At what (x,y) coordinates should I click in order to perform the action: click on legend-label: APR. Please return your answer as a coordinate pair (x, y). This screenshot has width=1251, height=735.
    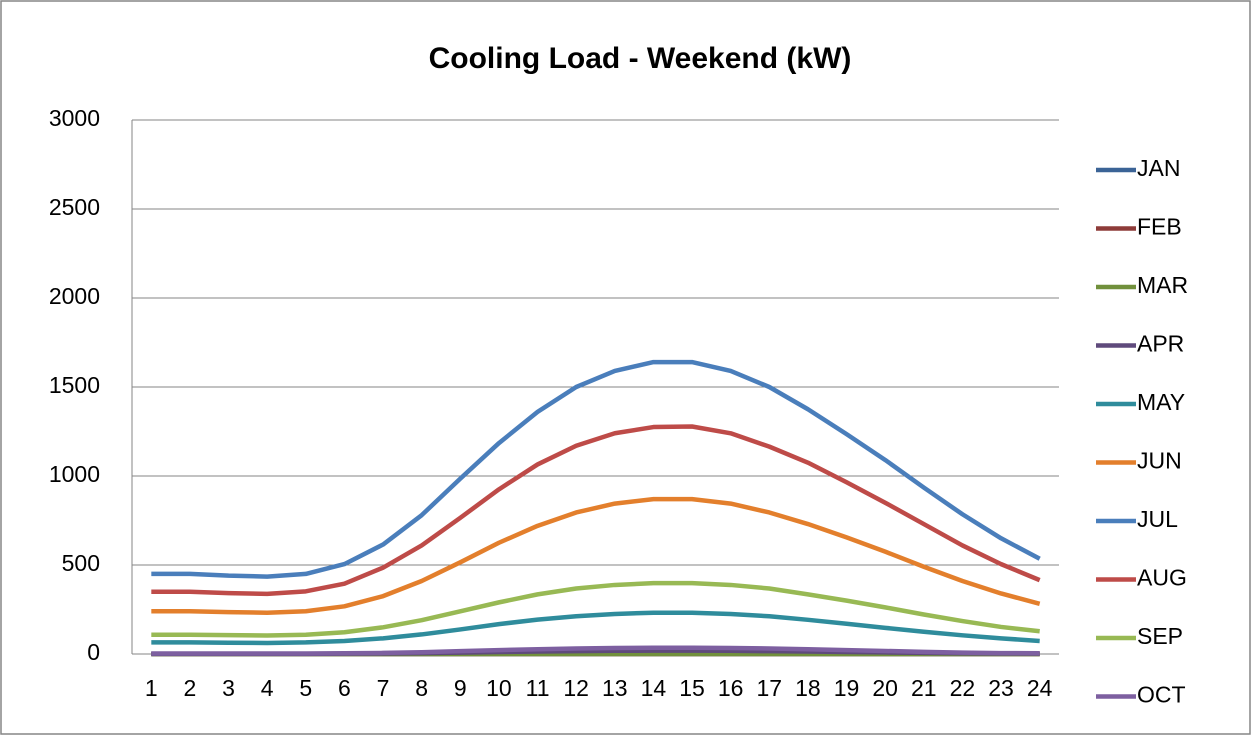
    Looking at the image, I should click on (1160, 344).